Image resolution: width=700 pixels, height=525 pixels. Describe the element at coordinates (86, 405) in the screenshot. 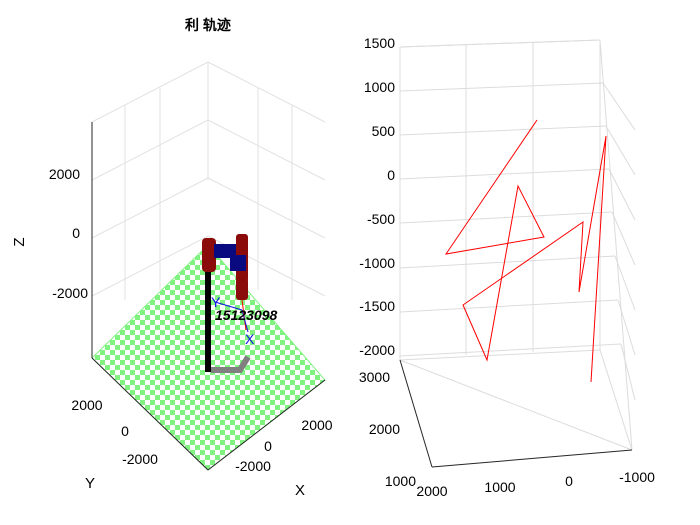

I see `left-y-tick: 2000` at that location.